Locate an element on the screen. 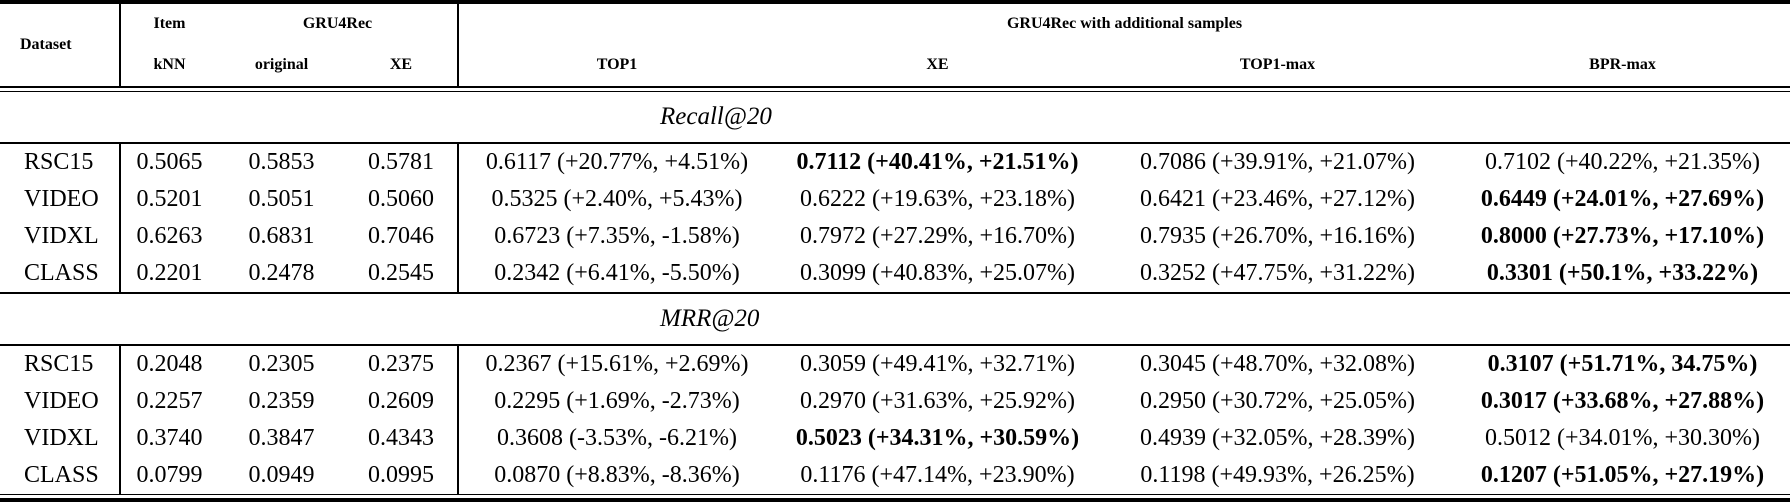 This screenshot has height=502, width=1790. cell: 0.7972 (+27.29%, +16.70%) is located at coordinates (937, 236).